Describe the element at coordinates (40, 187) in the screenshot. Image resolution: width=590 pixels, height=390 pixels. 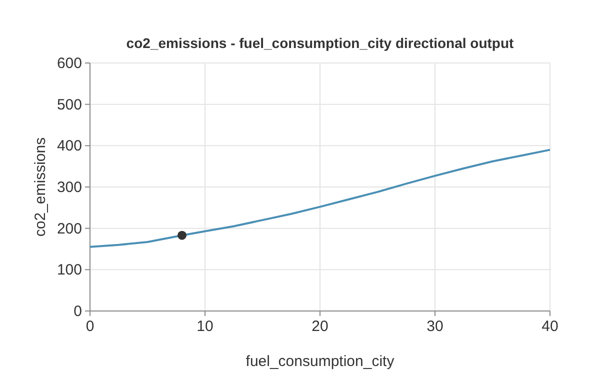
I see `y-axis-title: co2_emissions` at that location.